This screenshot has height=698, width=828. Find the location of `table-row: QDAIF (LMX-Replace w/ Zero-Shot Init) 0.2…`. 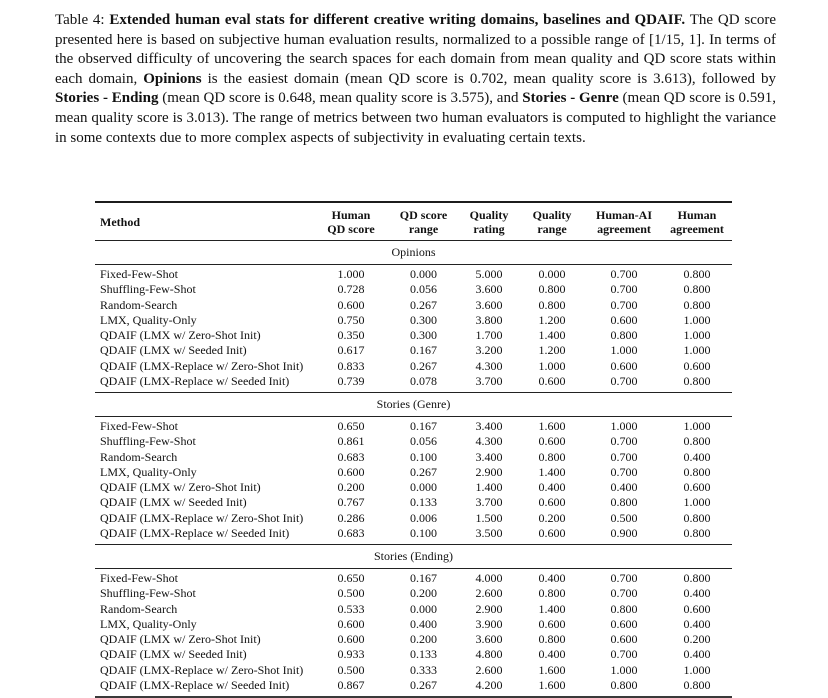

table-row: QDAIF (LMX-Replace w/ Zero-Shot Init) 0.2… is located at coordinates (413, 518).